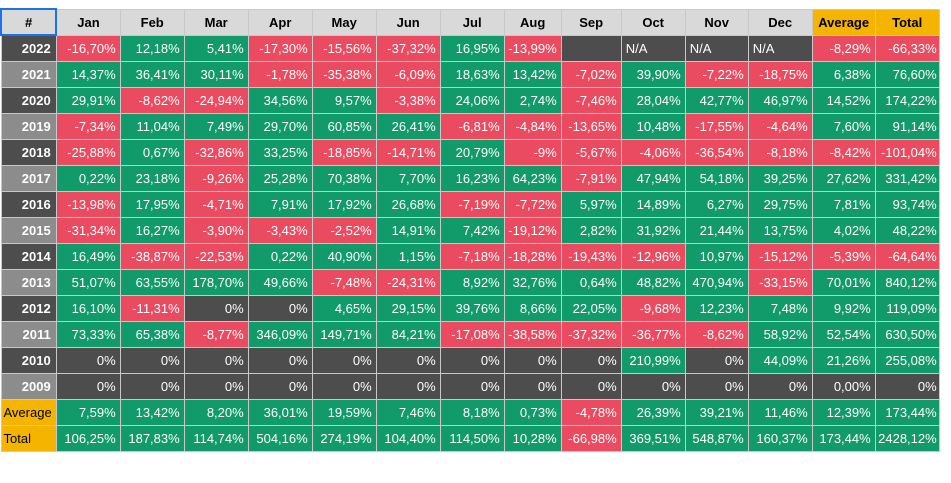 This screenshot has height=483, width=951. Describe the element at coordinates (716, 308) in the screenshot. I see `table-cell: 12,23%` at that location.